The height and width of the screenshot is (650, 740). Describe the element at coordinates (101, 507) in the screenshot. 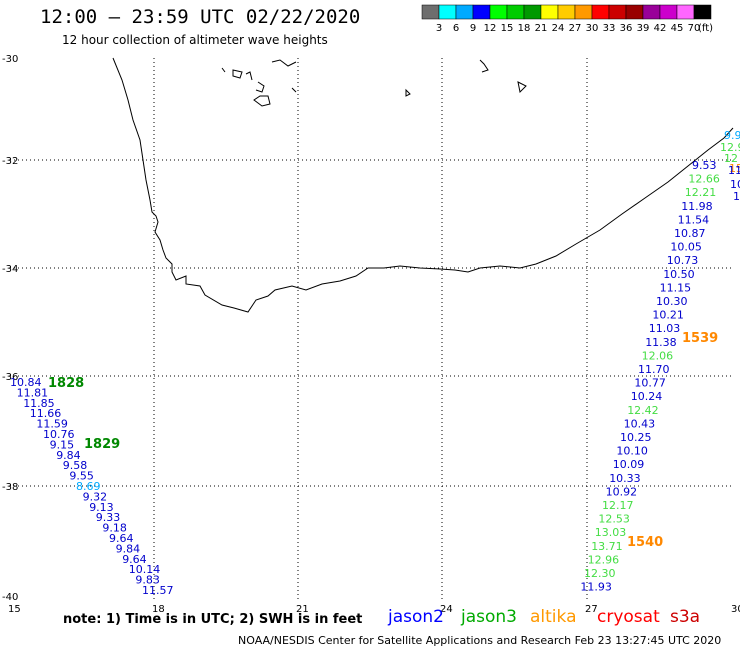

I see `wave-height-label: 9.13` at that location.